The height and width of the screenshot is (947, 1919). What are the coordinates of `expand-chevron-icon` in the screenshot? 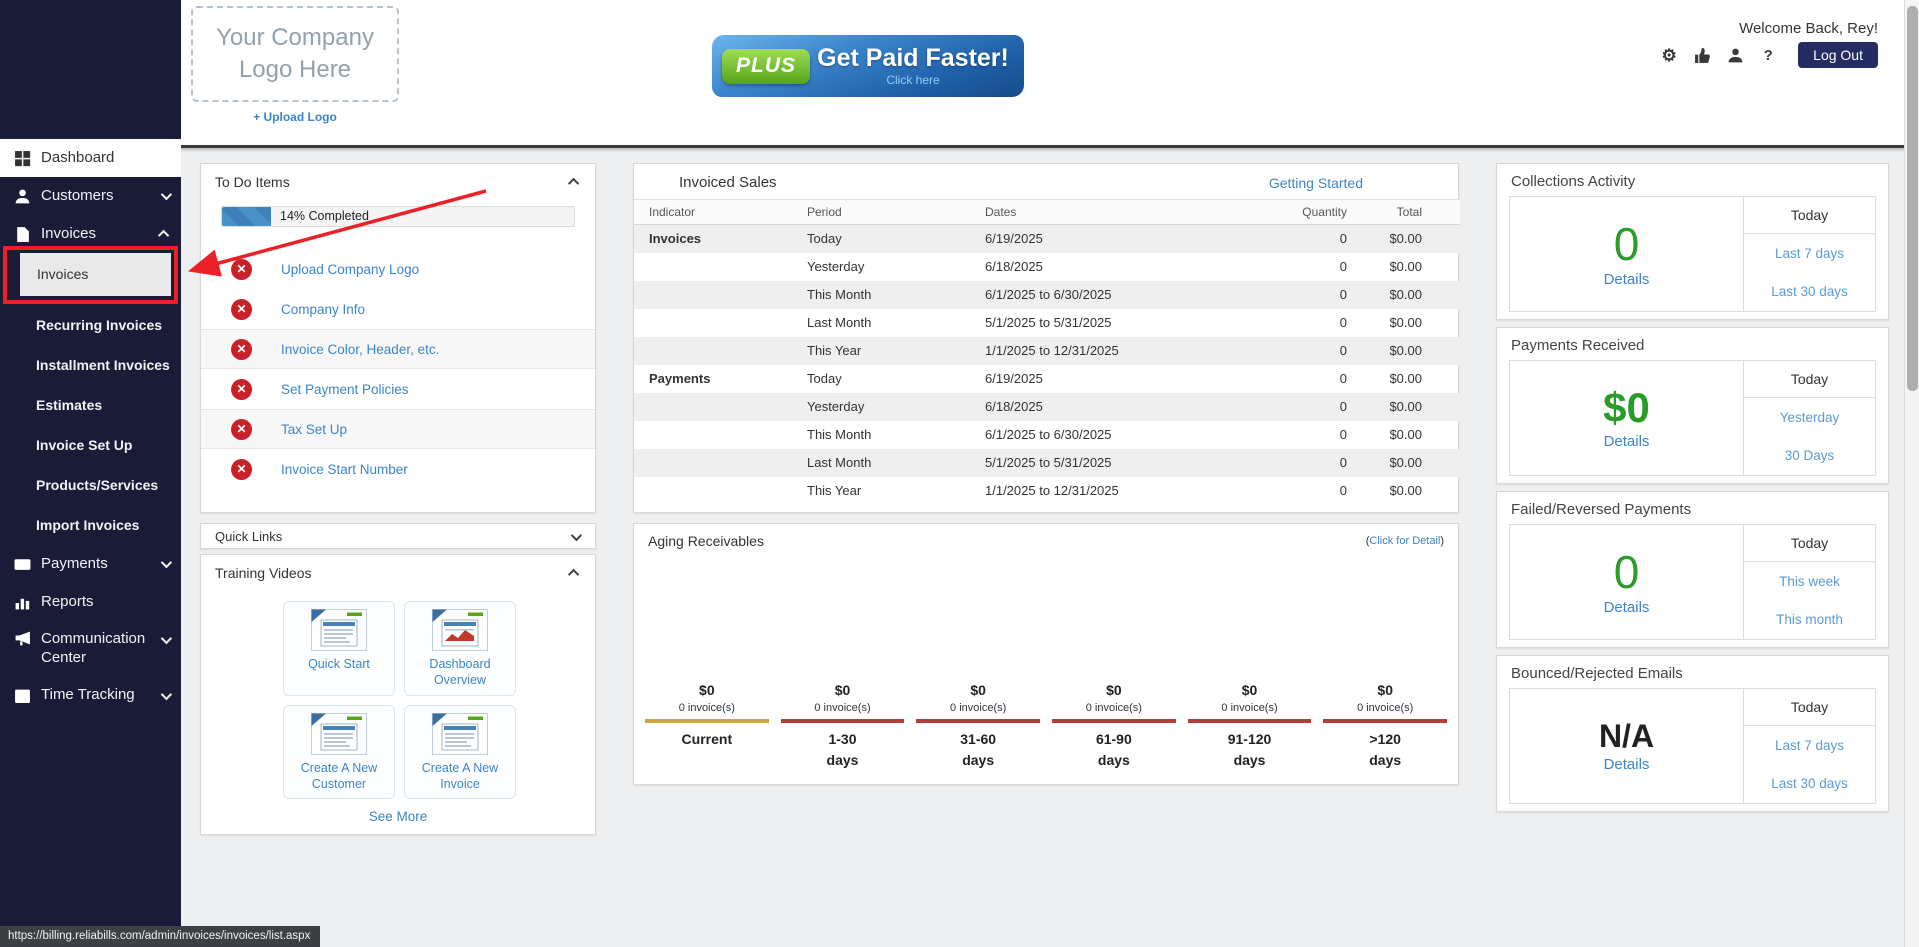 It's located at (576, 535).